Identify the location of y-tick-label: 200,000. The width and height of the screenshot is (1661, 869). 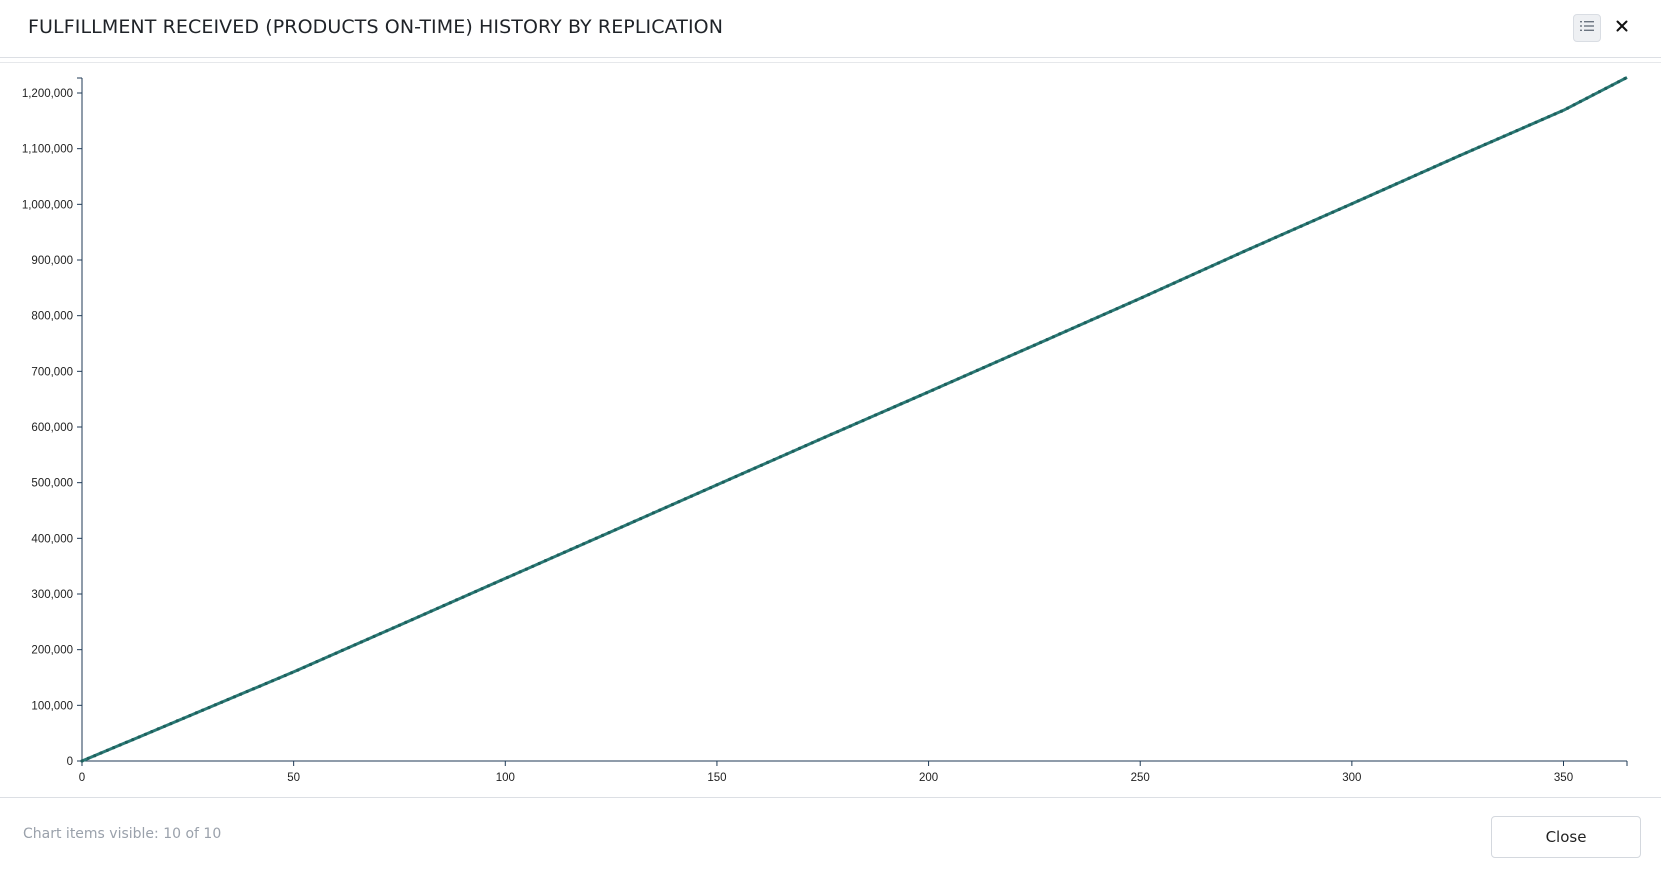
(52, 651).